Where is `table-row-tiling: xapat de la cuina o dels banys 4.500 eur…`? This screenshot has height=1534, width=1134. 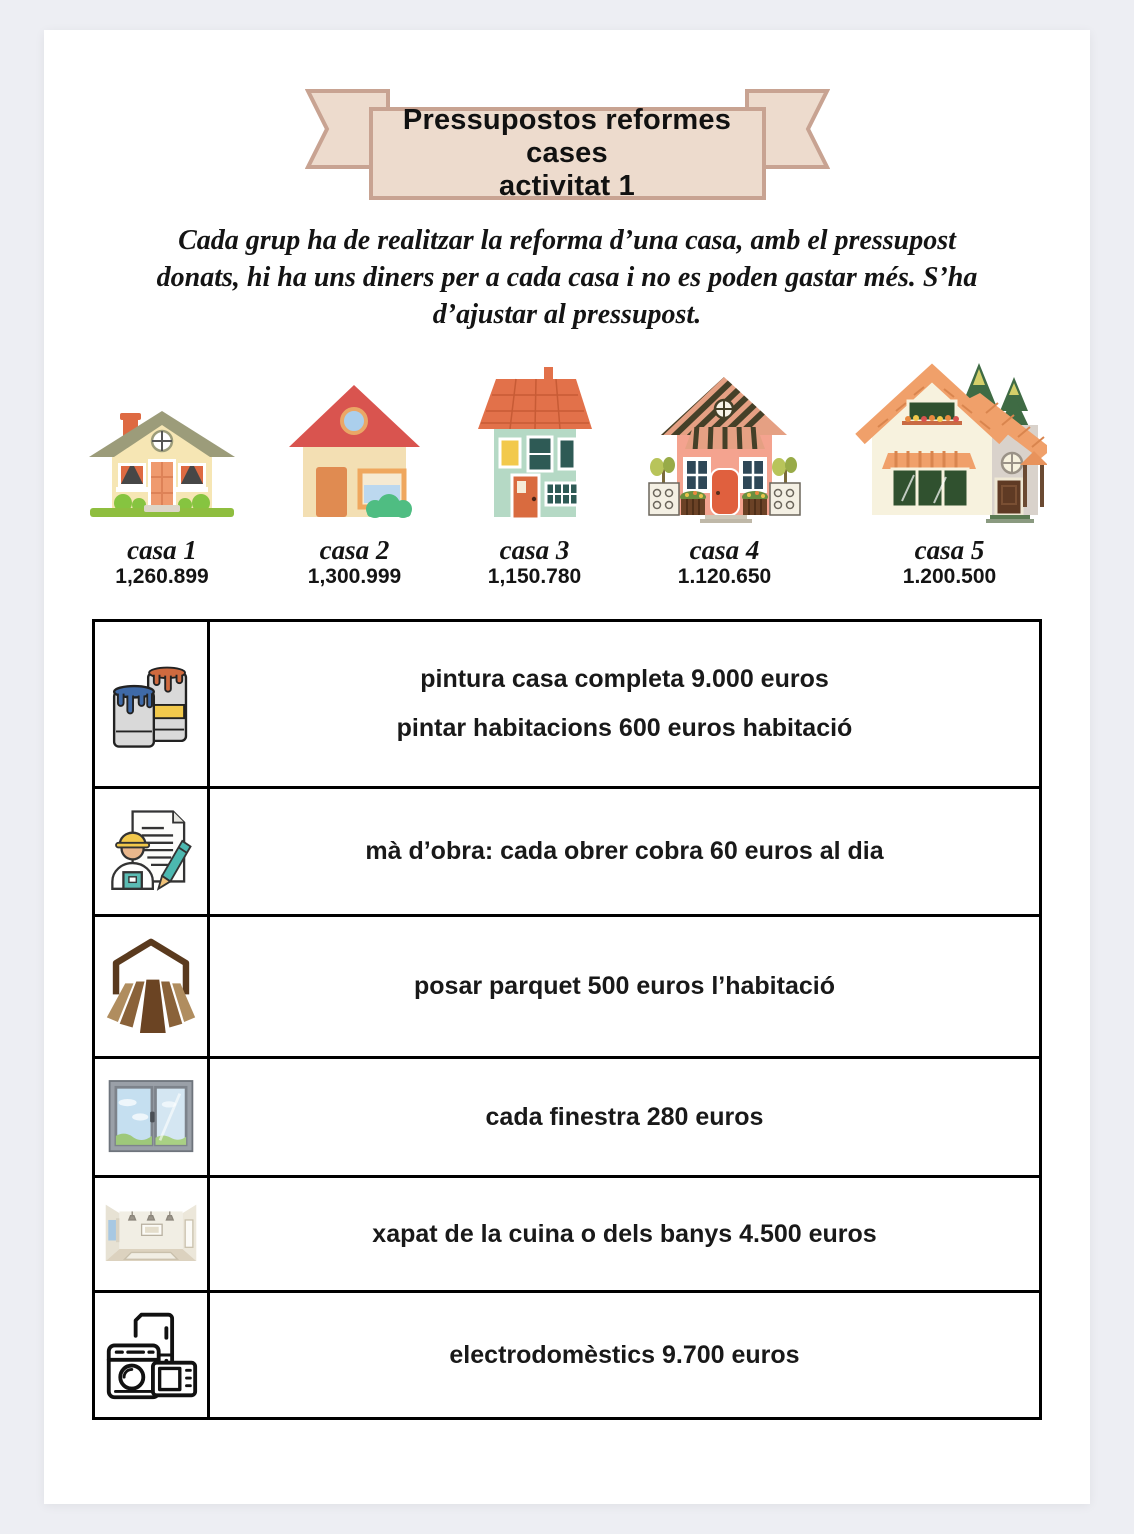
table-row-tiling: xapat de la cuina o dels banys 4.500 eur… is located at coordinates (567, 1235).